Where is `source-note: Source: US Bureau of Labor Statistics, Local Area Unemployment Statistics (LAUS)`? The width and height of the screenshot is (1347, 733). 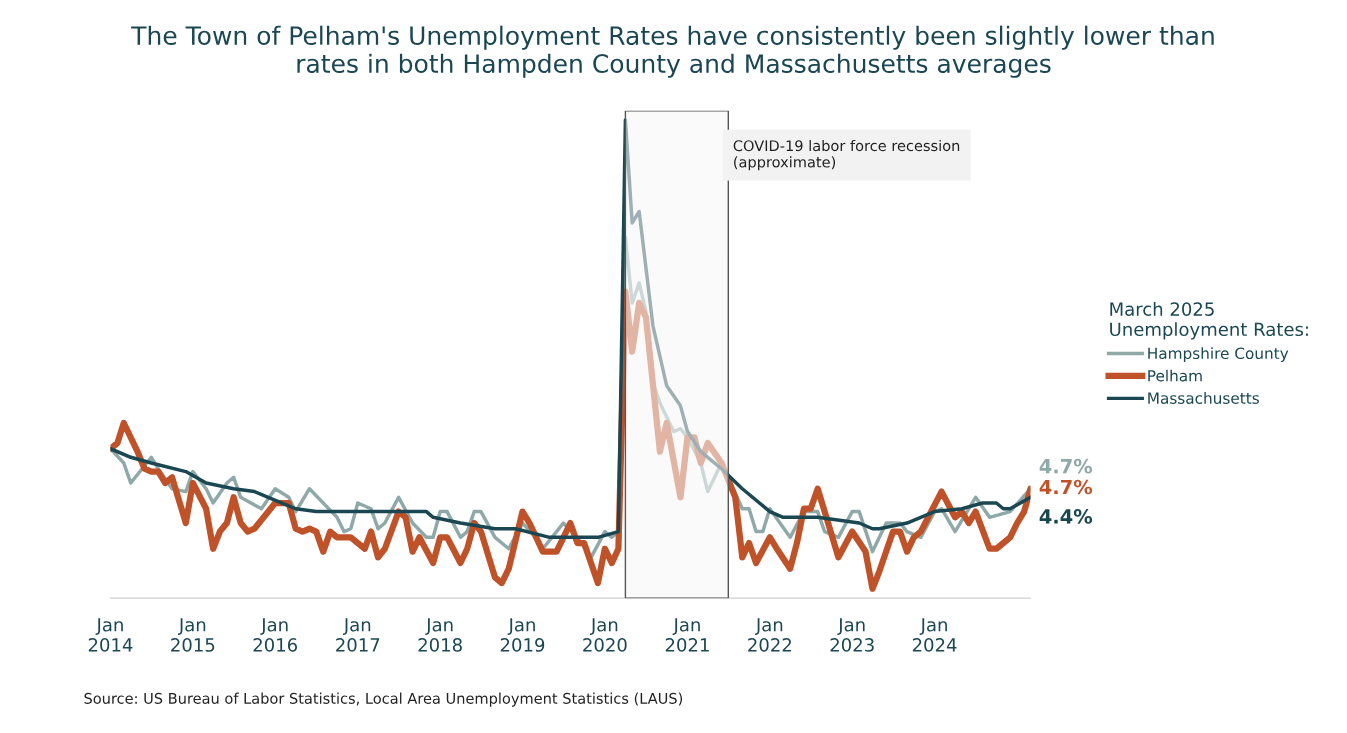 source-note: Source: US Bureau of Labor Statistics, Local Area Unemployment Statistics (LAUS) is located at coordinates (383, 699).